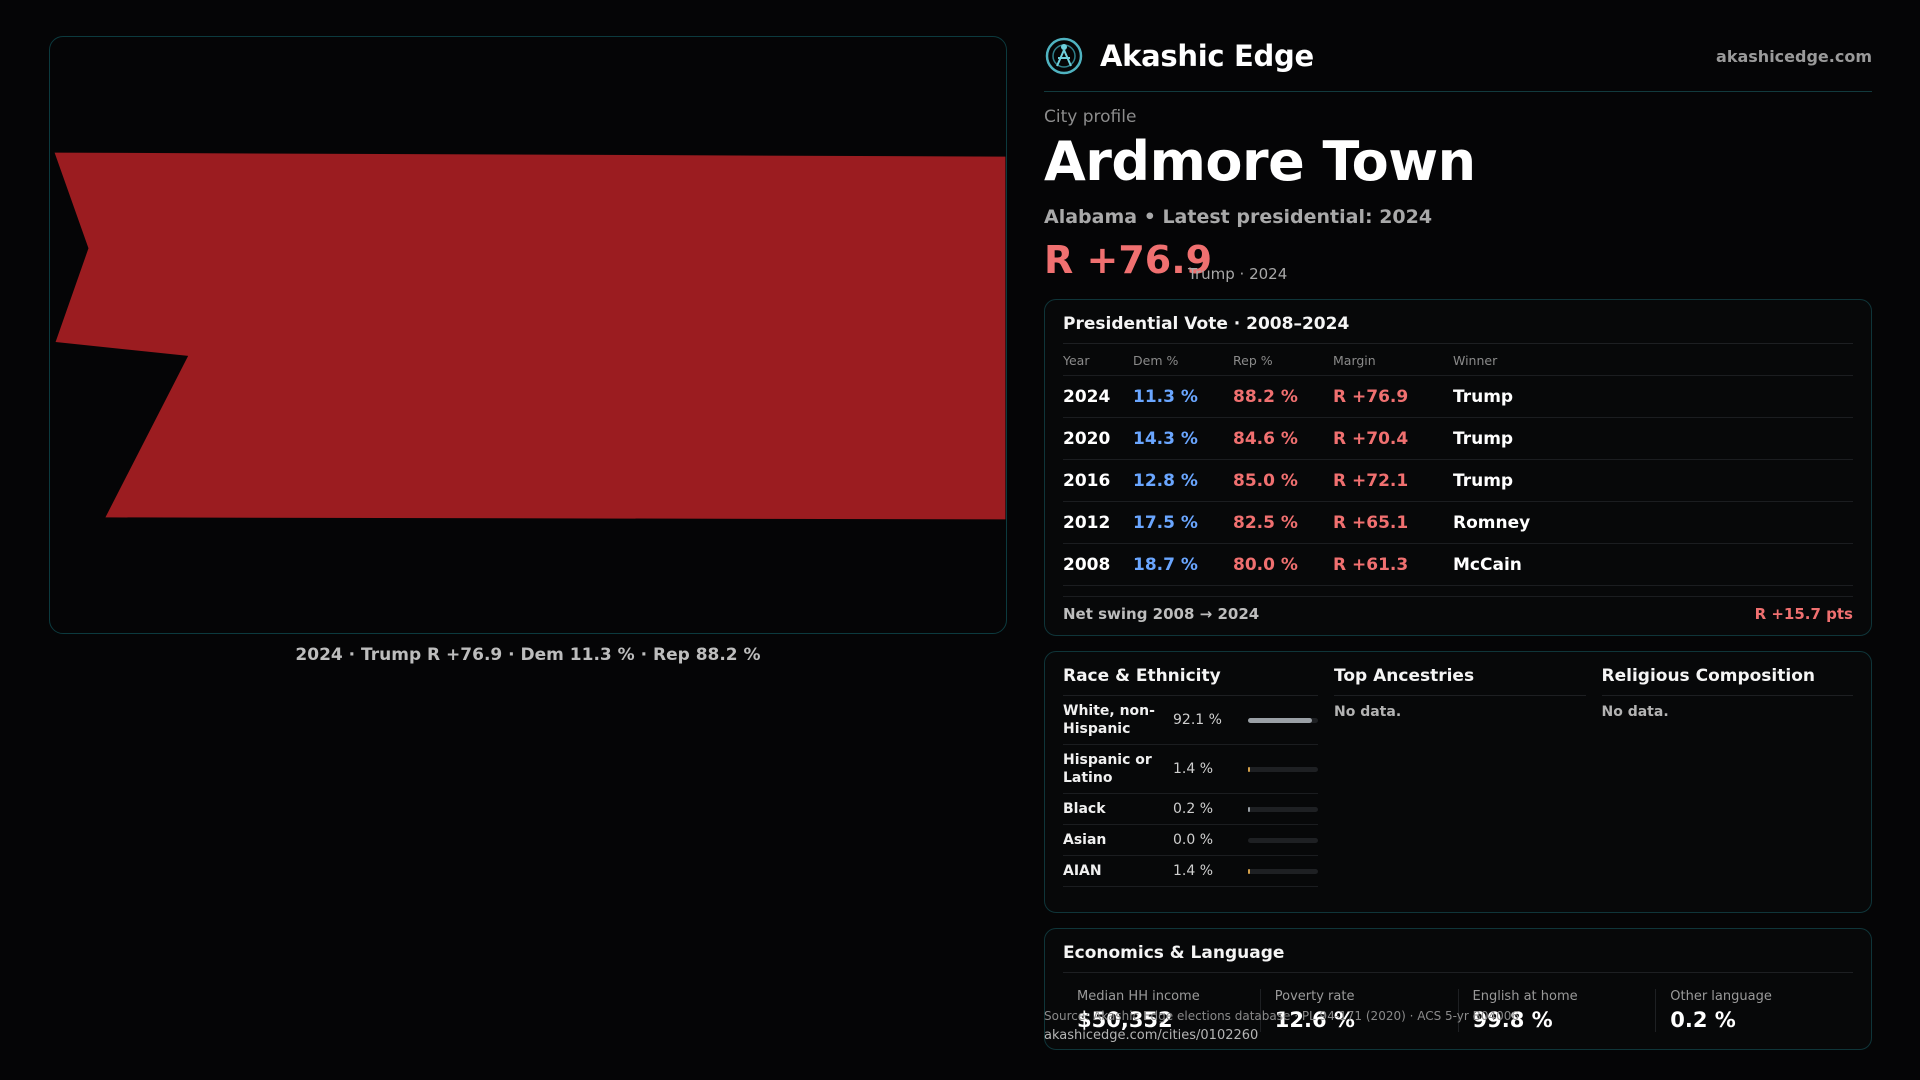 The image size is (1920, 1080). I want to click on cell-year: 2008, so click(1098, 564).